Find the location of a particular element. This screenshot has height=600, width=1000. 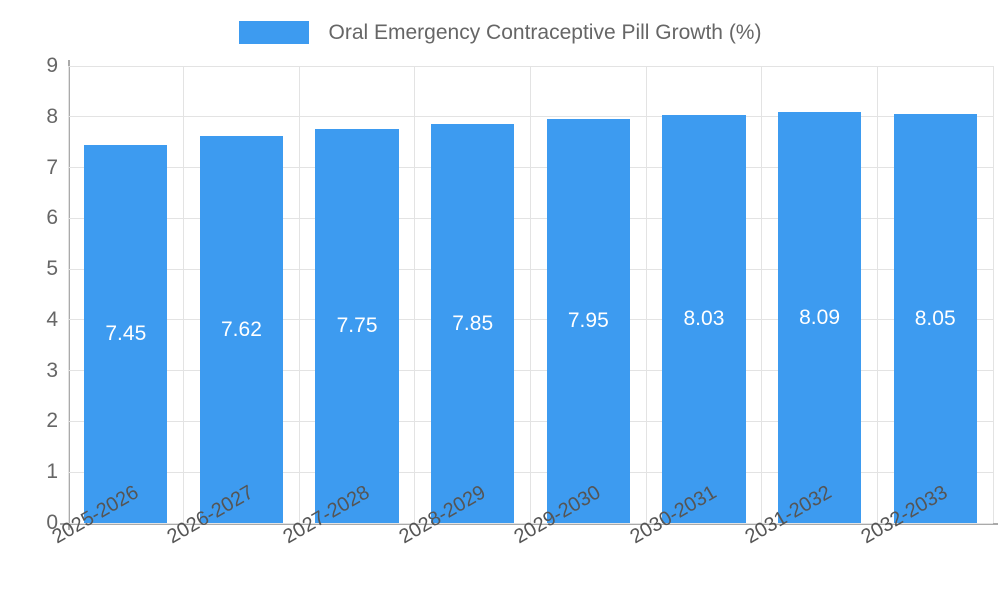

x-axis-line is located at coordinates (529, 524).